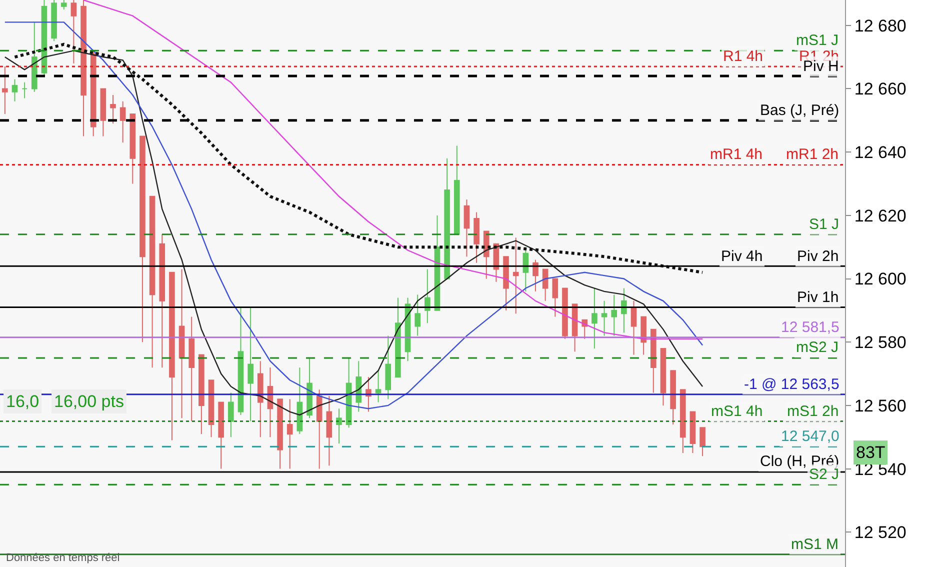  Describe the element at coordinates (880, 279) in the screenshot. I see `y-tick-label: 12 600` at that location.